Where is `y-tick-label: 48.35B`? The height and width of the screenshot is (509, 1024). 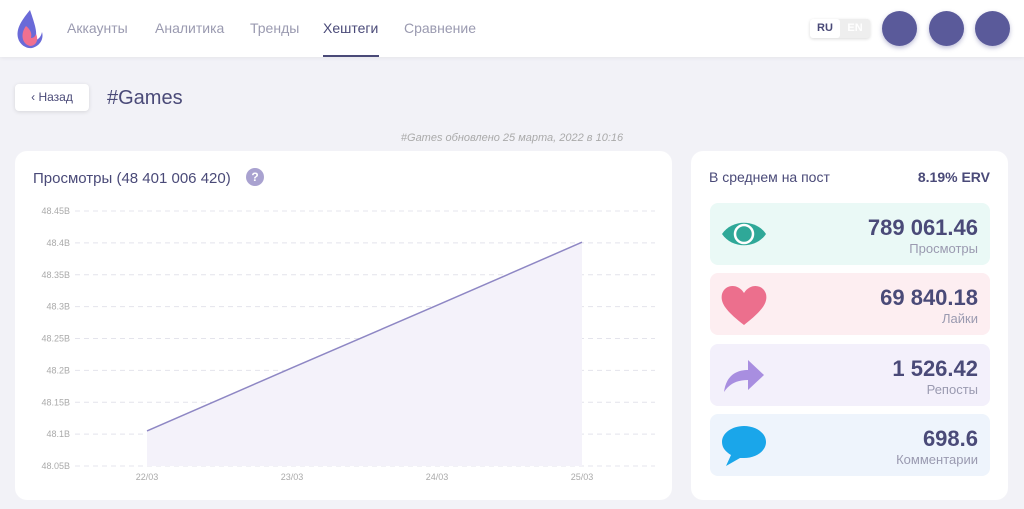
y-tick-label: 48.35B is located at coordinates (55, 275).